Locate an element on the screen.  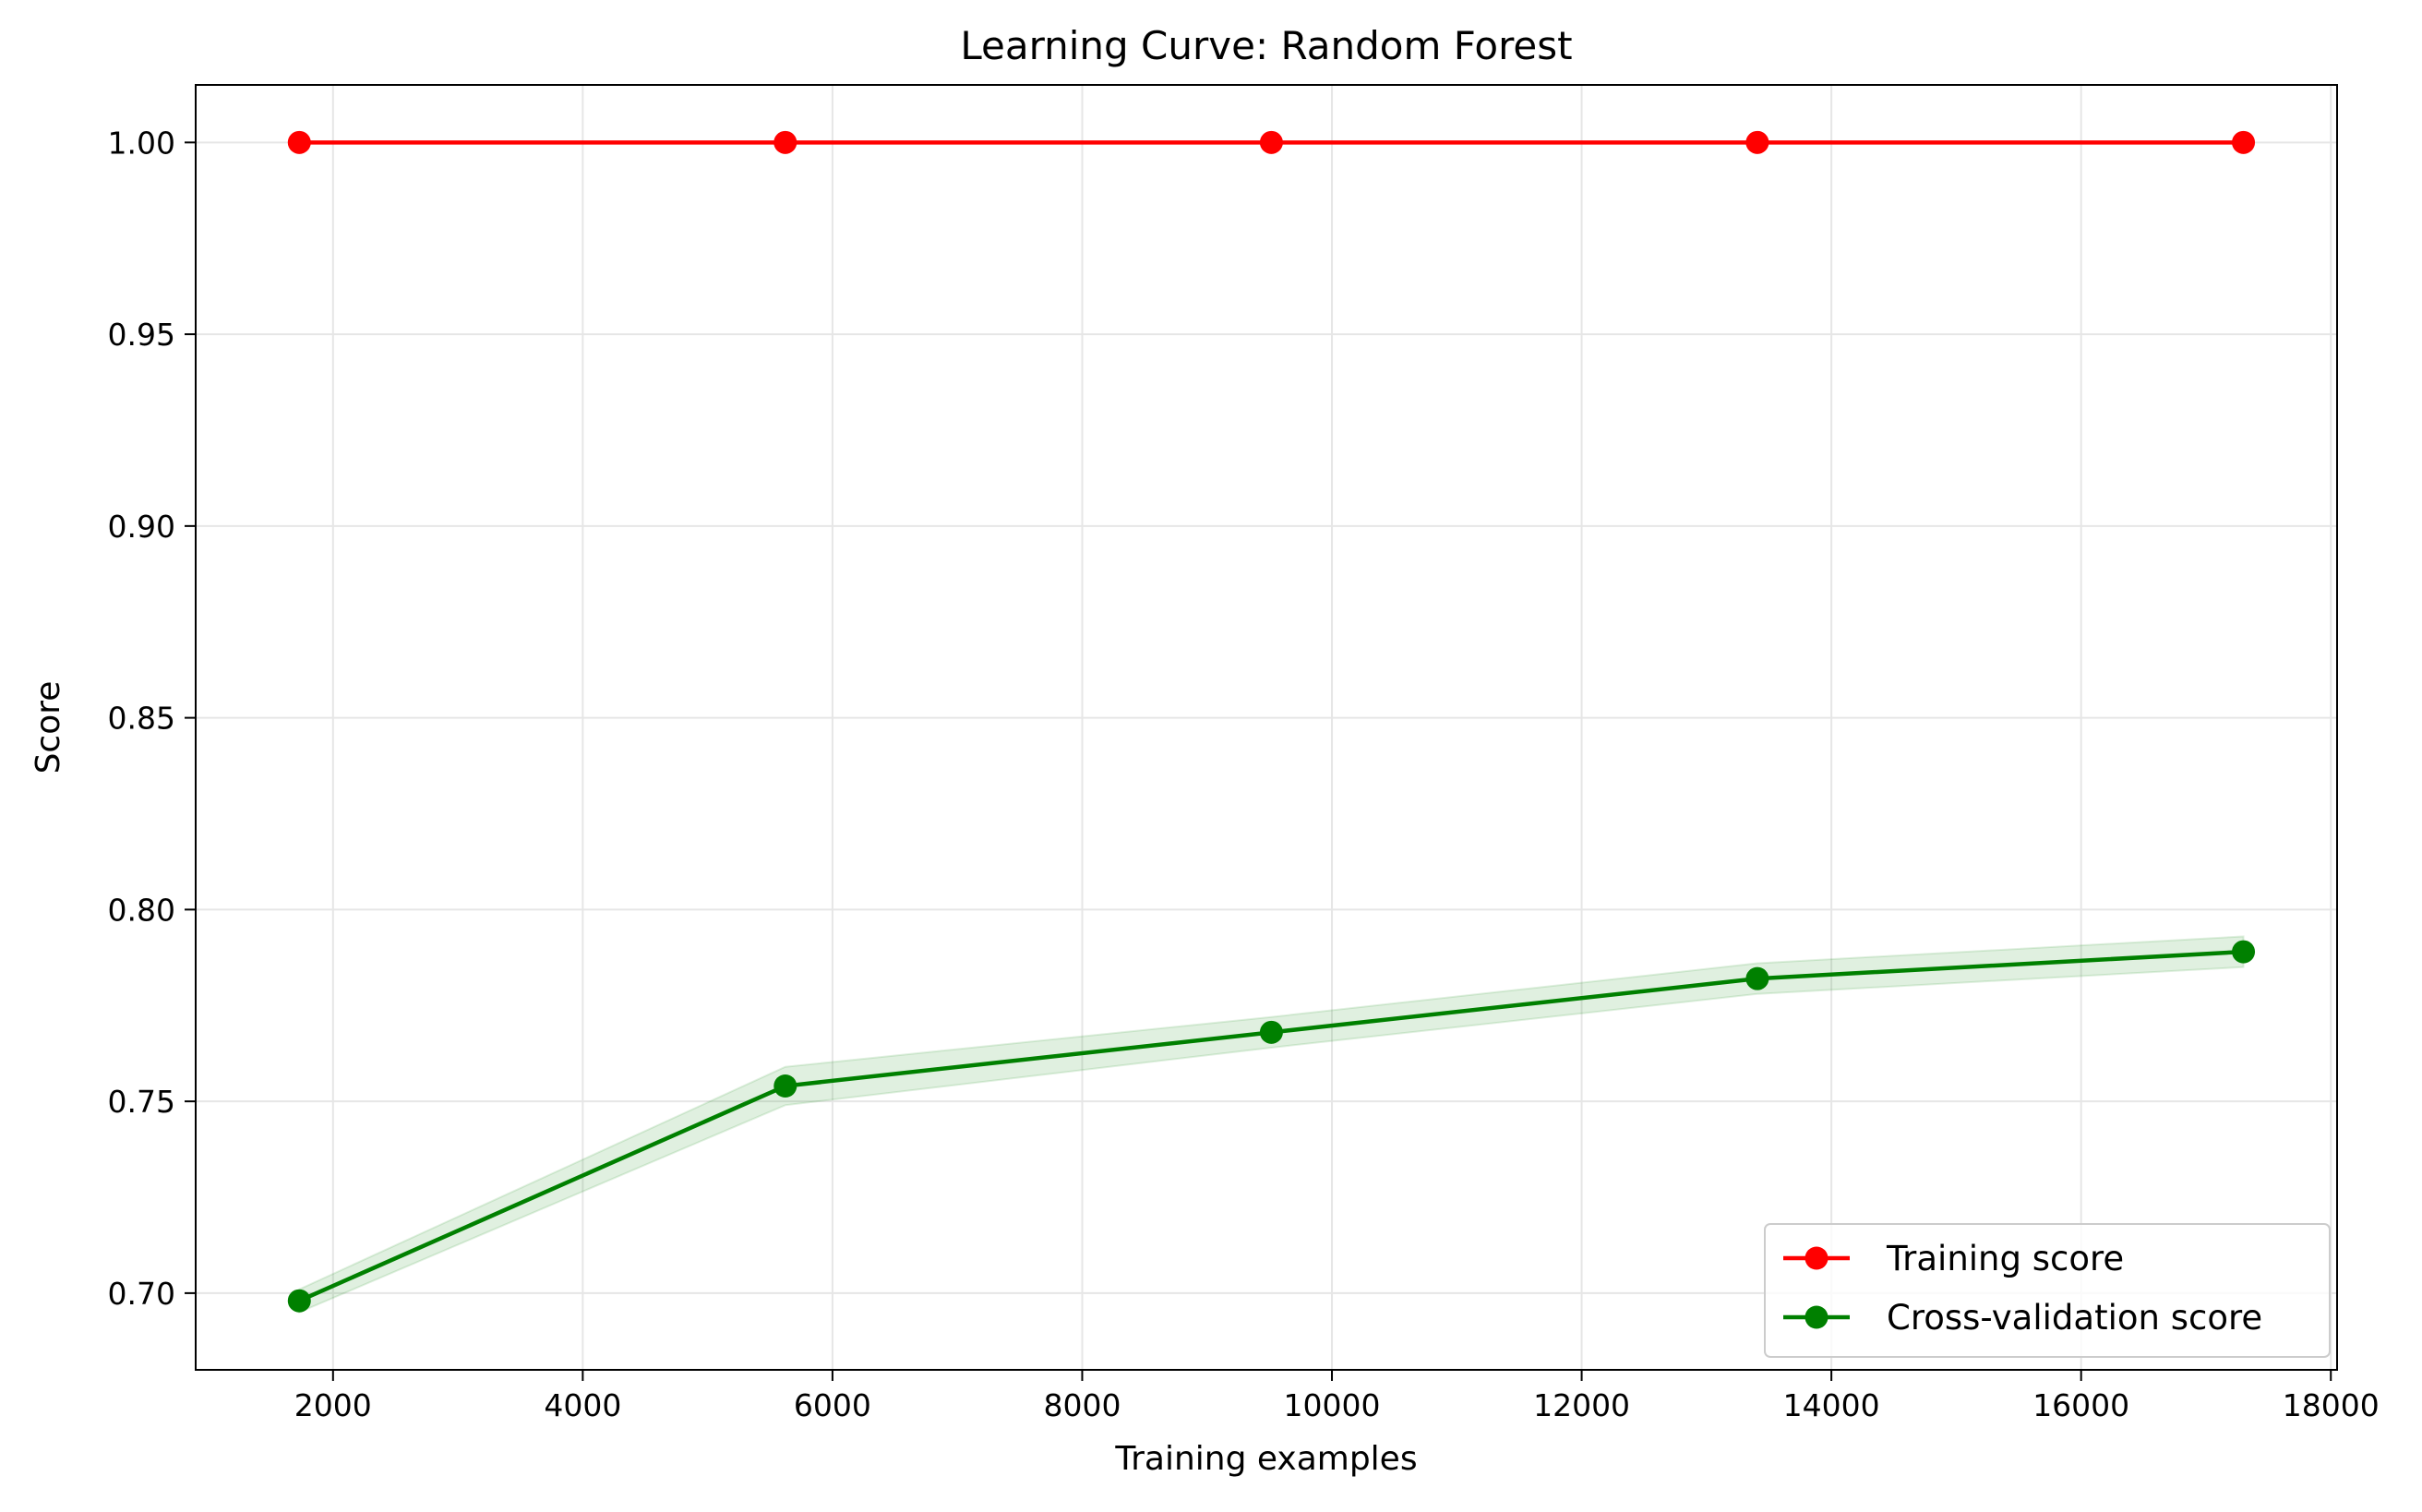
y-axis-ticks: 0.70 0.75 0.80 0.85 0.90 0.95 1.00 is located at coordinates (152, 718).